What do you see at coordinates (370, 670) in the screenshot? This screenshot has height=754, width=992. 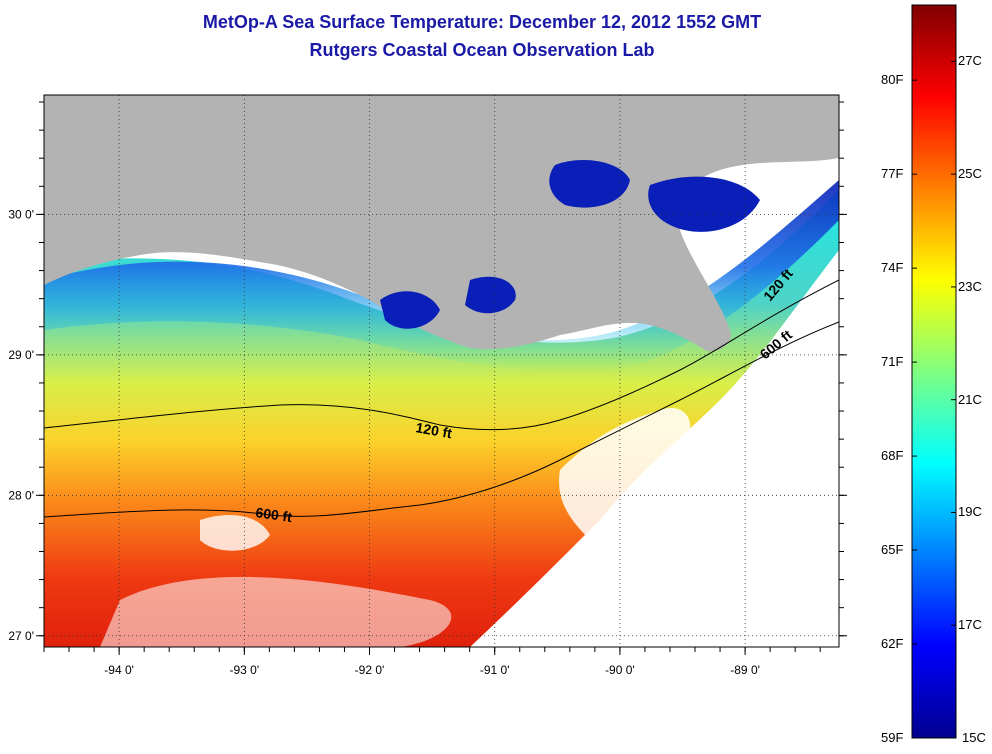 I see `x-tick-label: -92 0'` at bounding box center [370, 670].